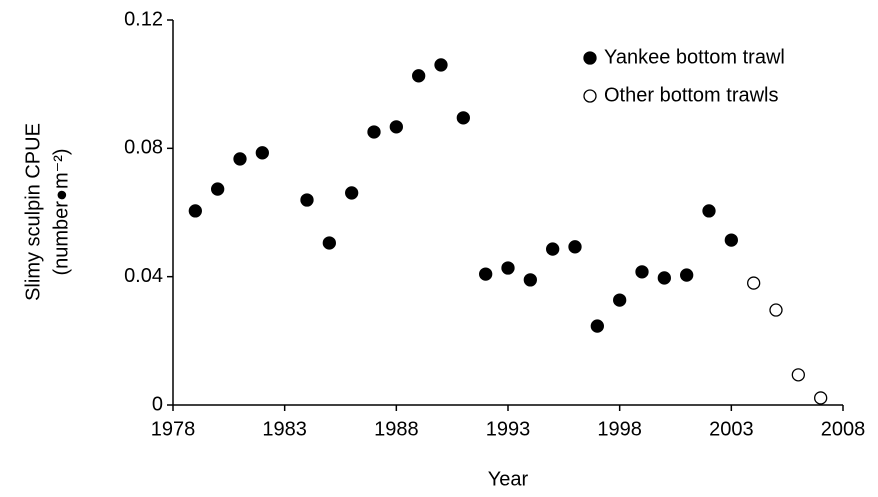 The width and height of the screenshot is (878, 497). Describe the element at coordinates (694, 57) in the screenshot. I see `legend-label: Yankee bottom trawl` at that location.